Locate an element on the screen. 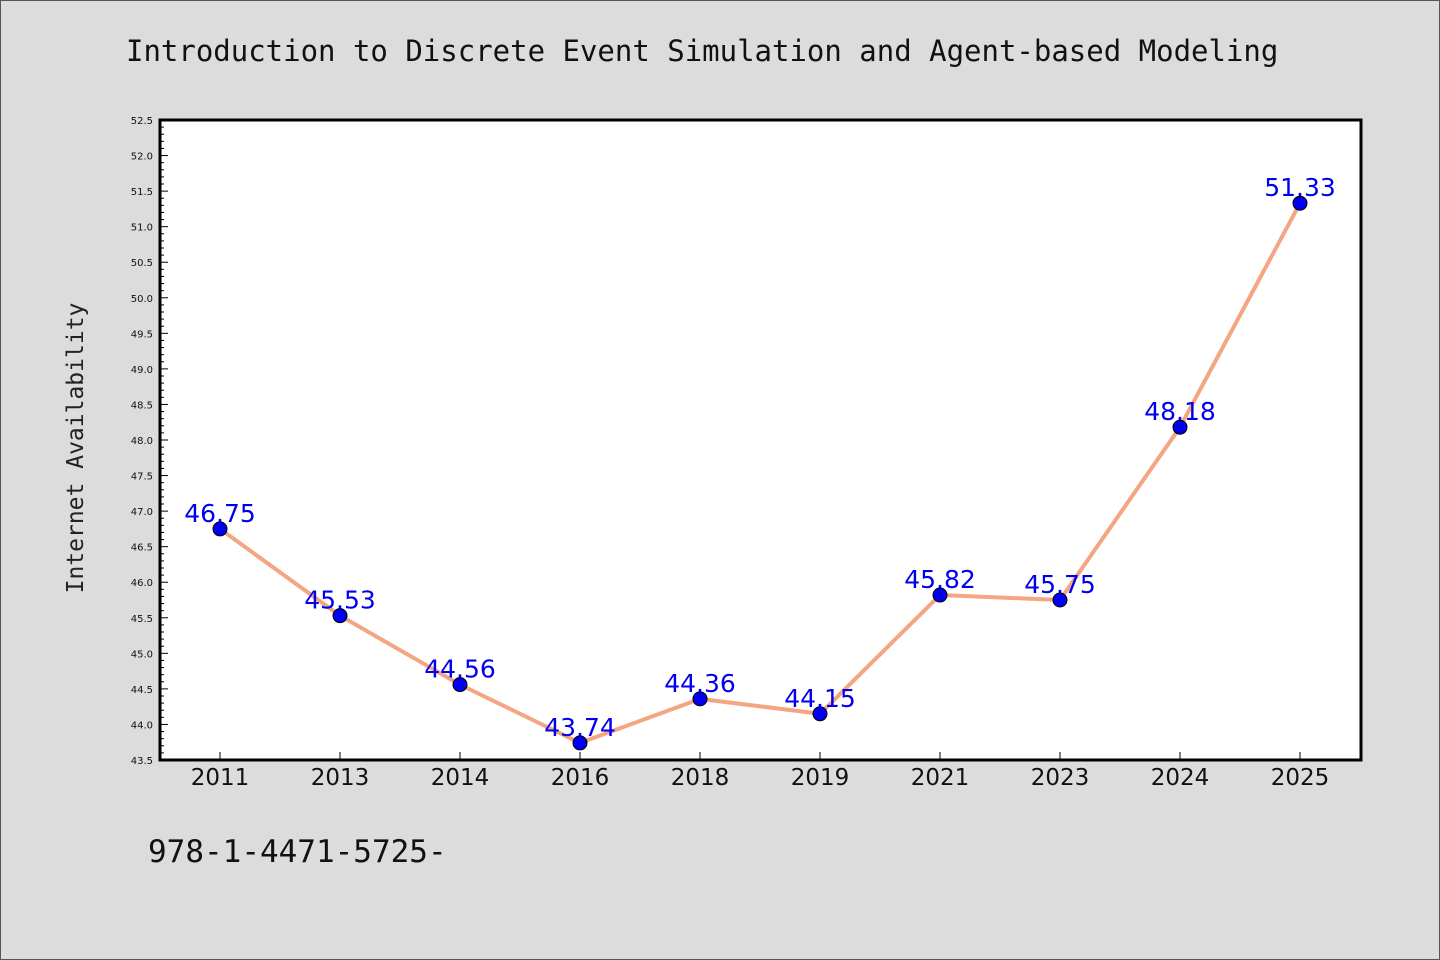  y-tick-label: 49.5 is located at coordinates (142, 334).